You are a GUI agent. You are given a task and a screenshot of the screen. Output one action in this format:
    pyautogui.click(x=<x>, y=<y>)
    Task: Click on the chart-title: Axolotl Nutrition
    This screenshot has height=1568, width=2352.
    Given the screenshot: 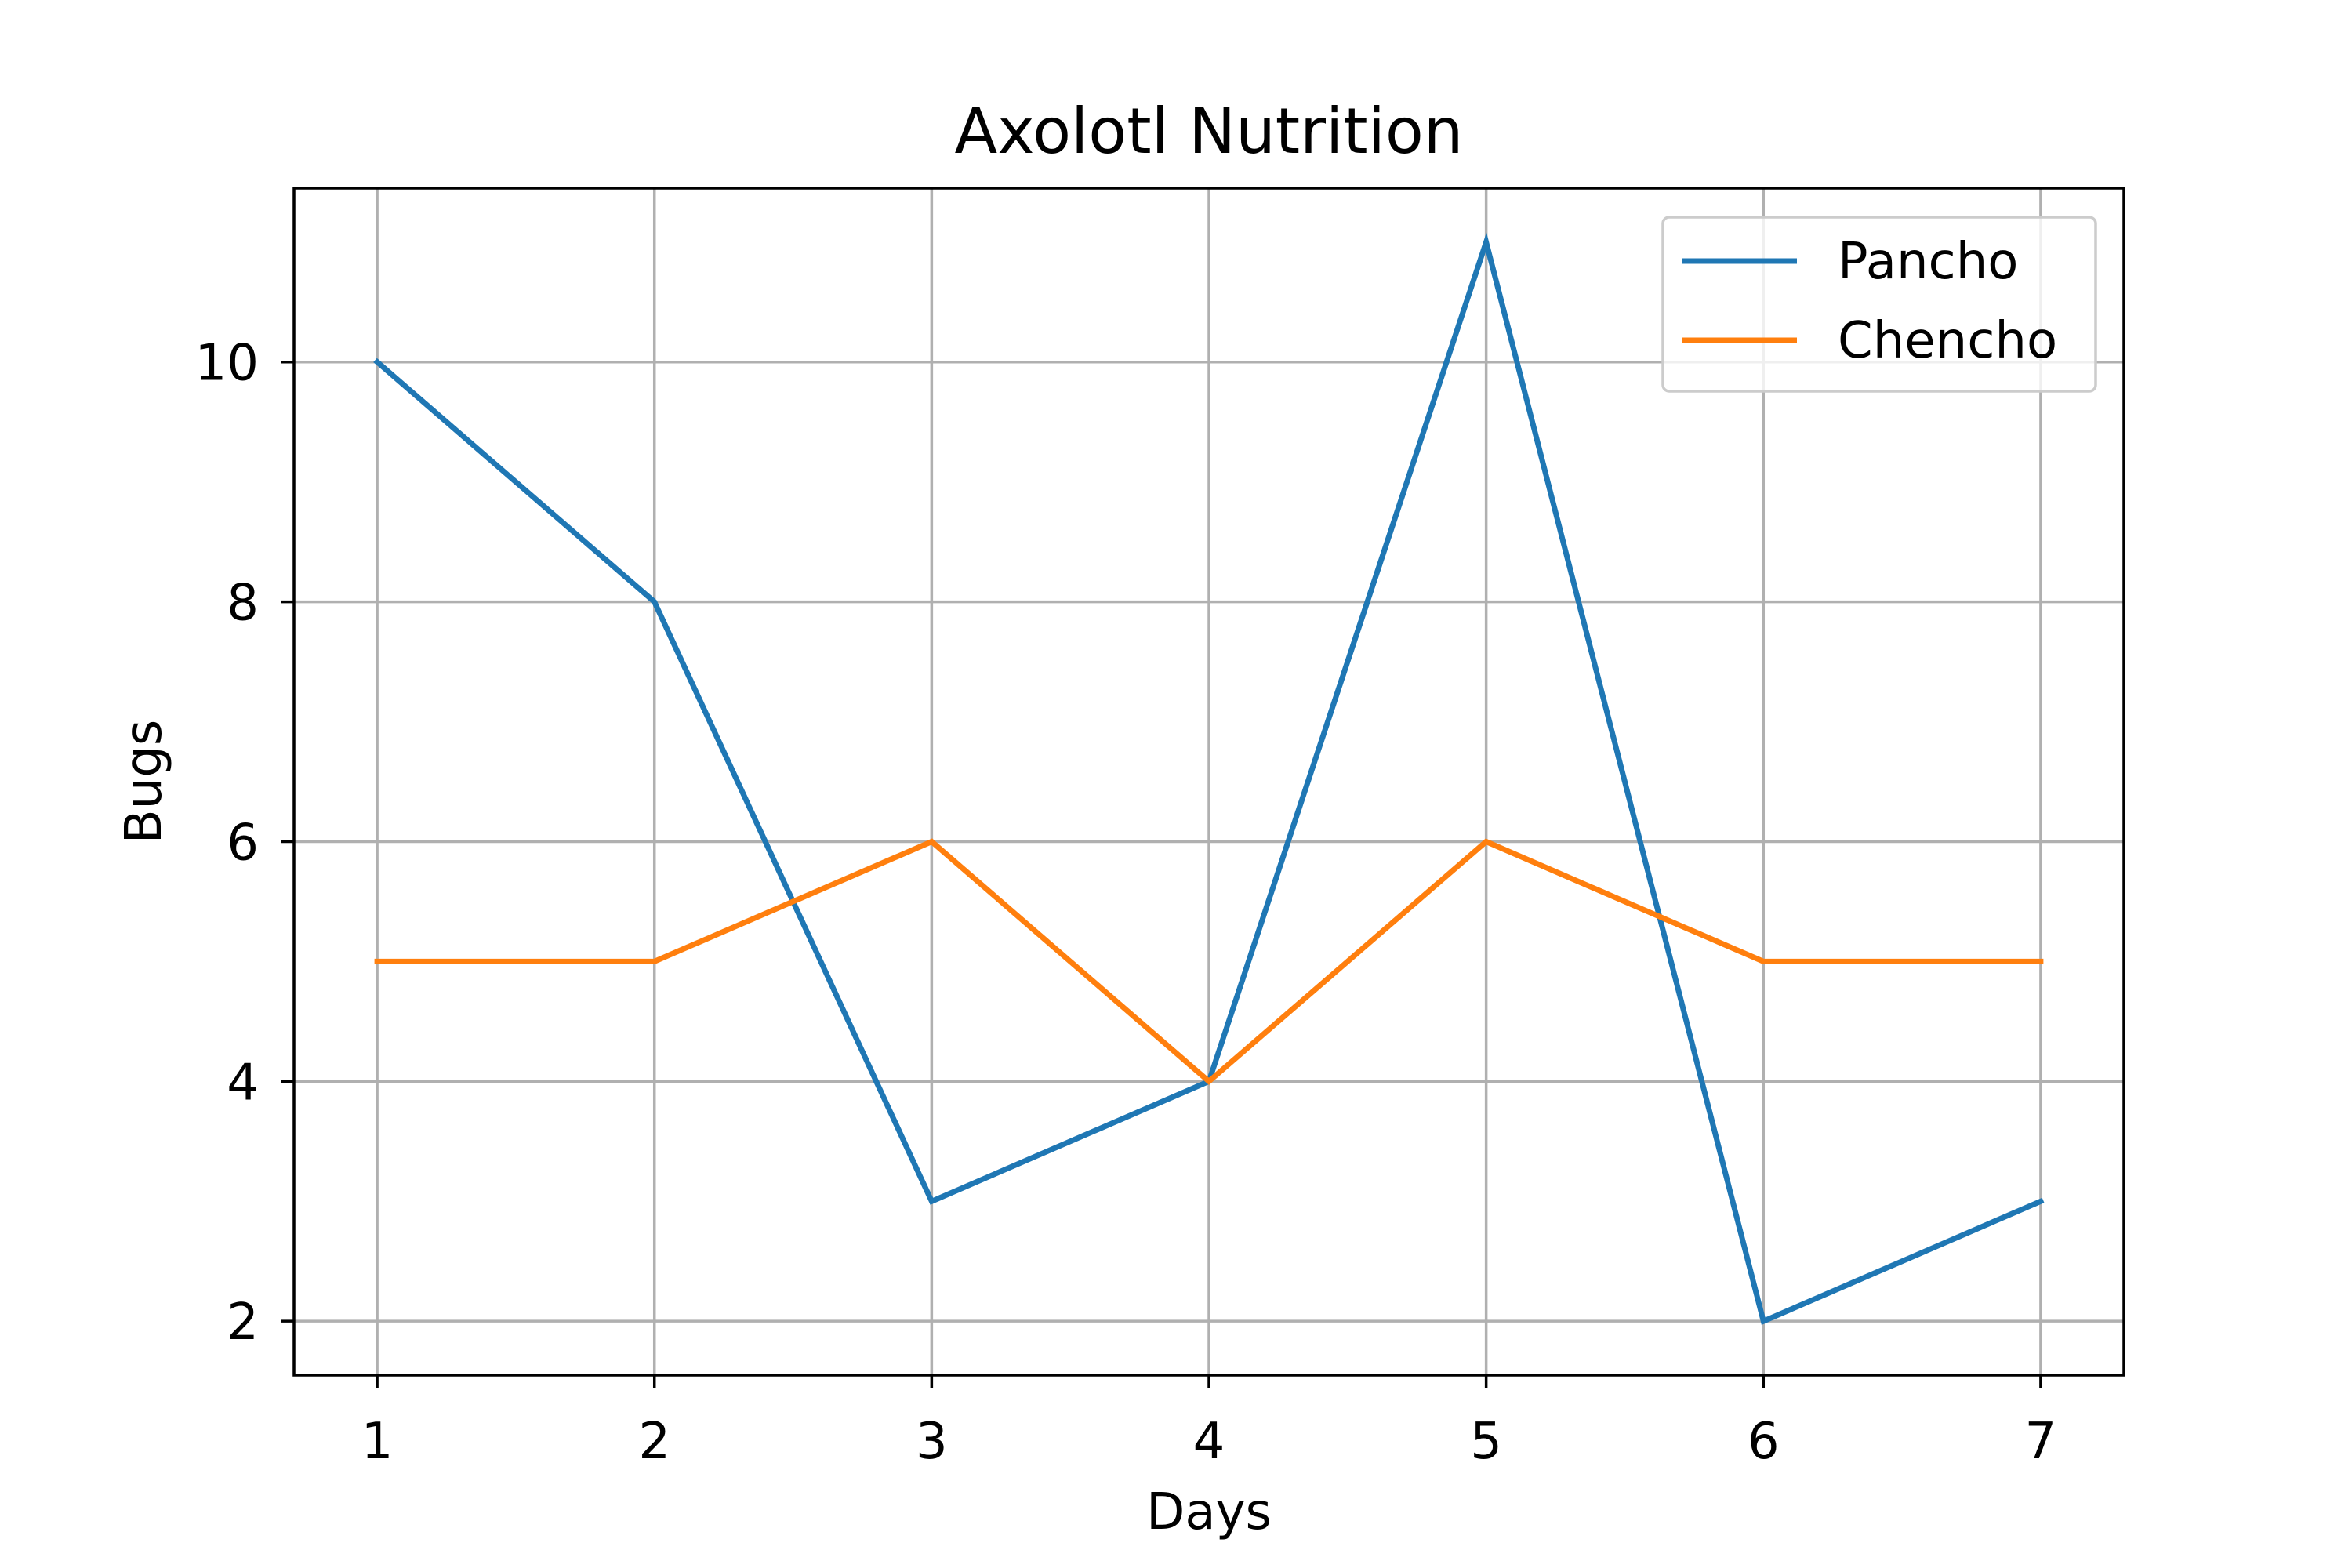 What is the action you would take?
    pyautogui.click(x=1208, y=131)
    